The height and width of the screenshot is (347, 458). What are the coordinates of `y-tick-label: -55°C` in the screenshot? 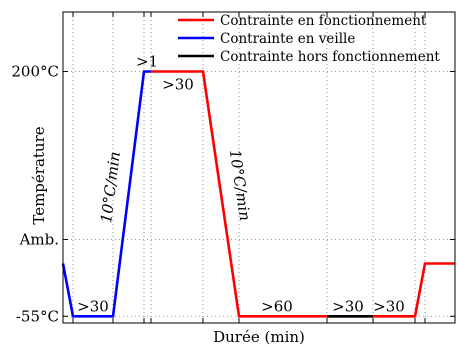 It's located at (37, 316).